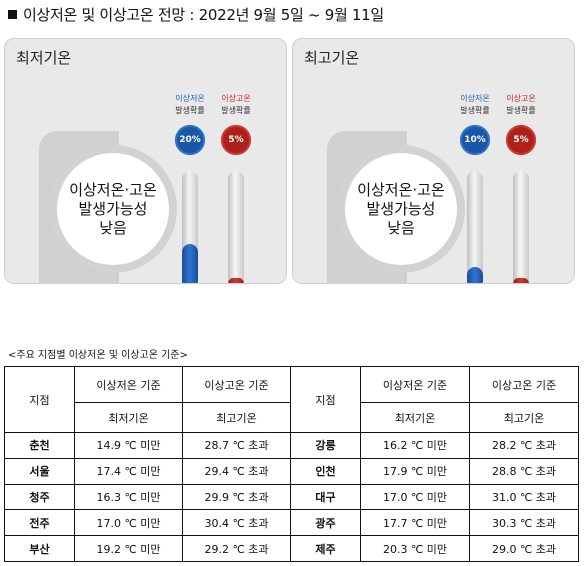 The height and width of the screenshot is (566, 584). Describe the element at coordinates (524, 548) in the screenshot. I see `high-threshold: 29.0 ℃ 초과` at that location.